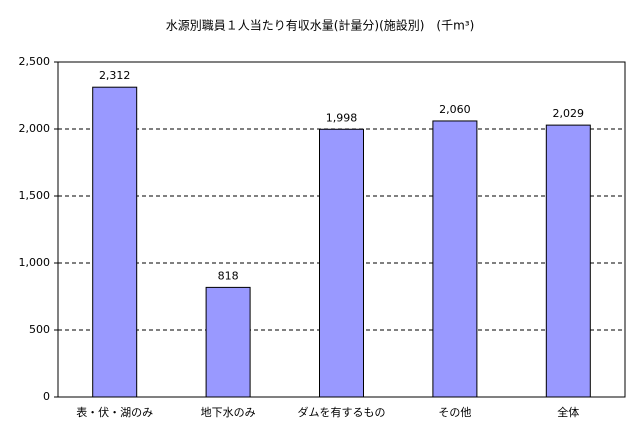 The width and height of the screenshot is (641, 441). What do you see at coordinates (320, 25) in the screenshot?
I see `chart-title: 水源別職員１人当たり有収水量(計量分)(施設別) (千m³)` at bounding box center [320, 25].